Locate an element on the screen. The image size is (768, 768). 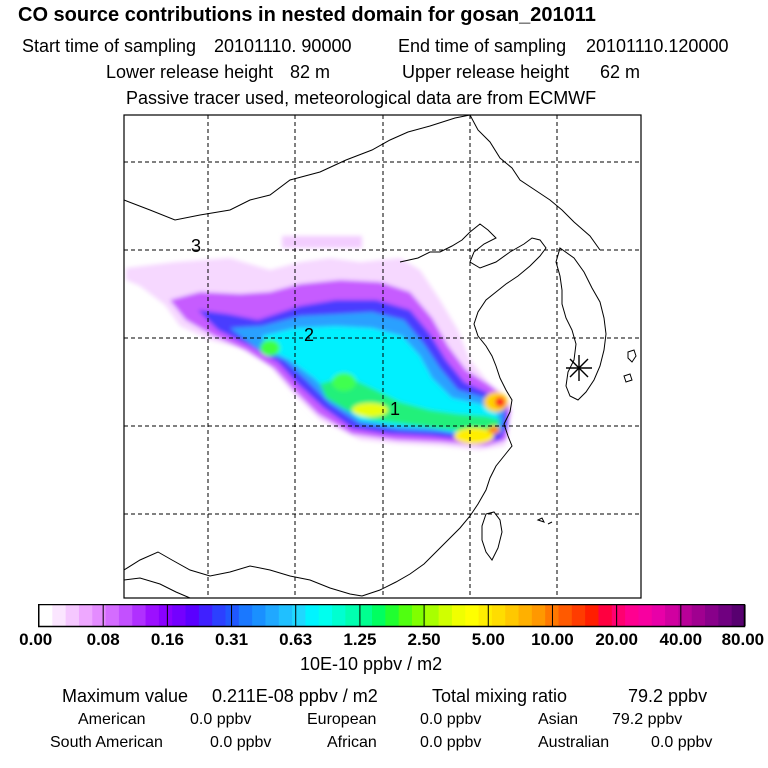
european-value: 0.0 ppbv is located at coordinates (451, 719).